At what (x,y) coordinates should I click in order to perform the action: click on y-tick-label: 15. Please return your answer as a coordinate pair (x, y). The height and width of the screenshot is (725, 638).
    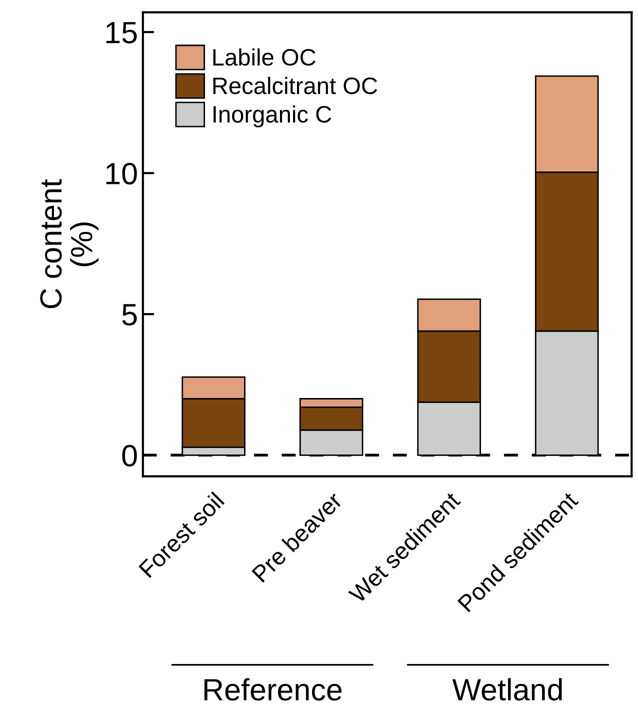
    Looking at the image, I should click on (121, 33).